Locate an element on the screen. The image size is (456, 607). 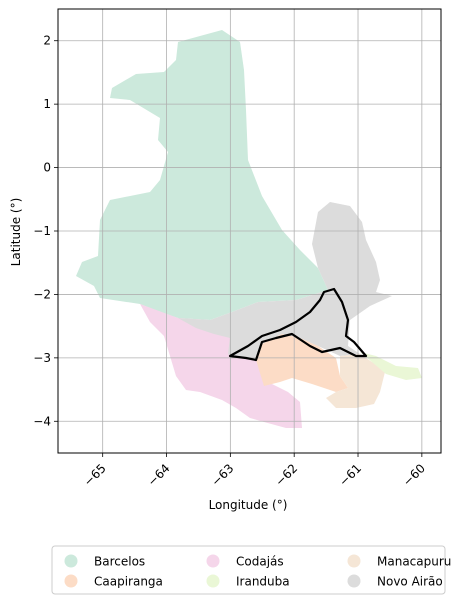
legend-box is located at coordinates (248, 570).